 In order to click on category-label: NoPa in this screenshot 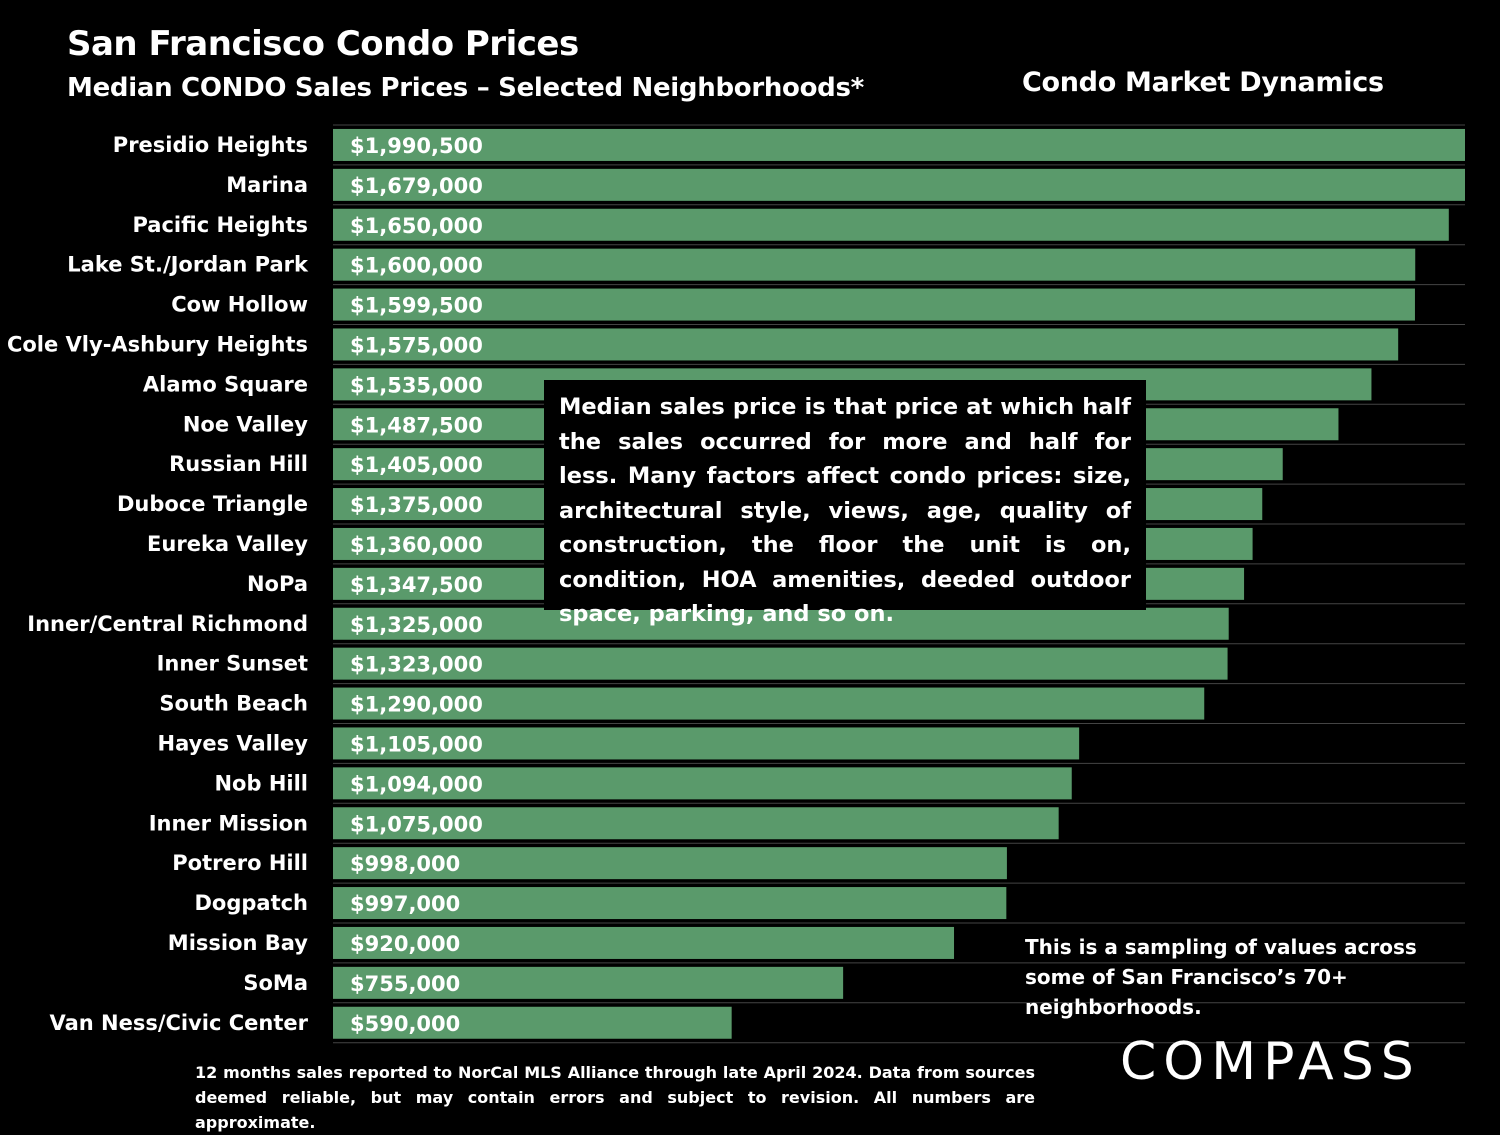, I will do `click(277, 584)`.